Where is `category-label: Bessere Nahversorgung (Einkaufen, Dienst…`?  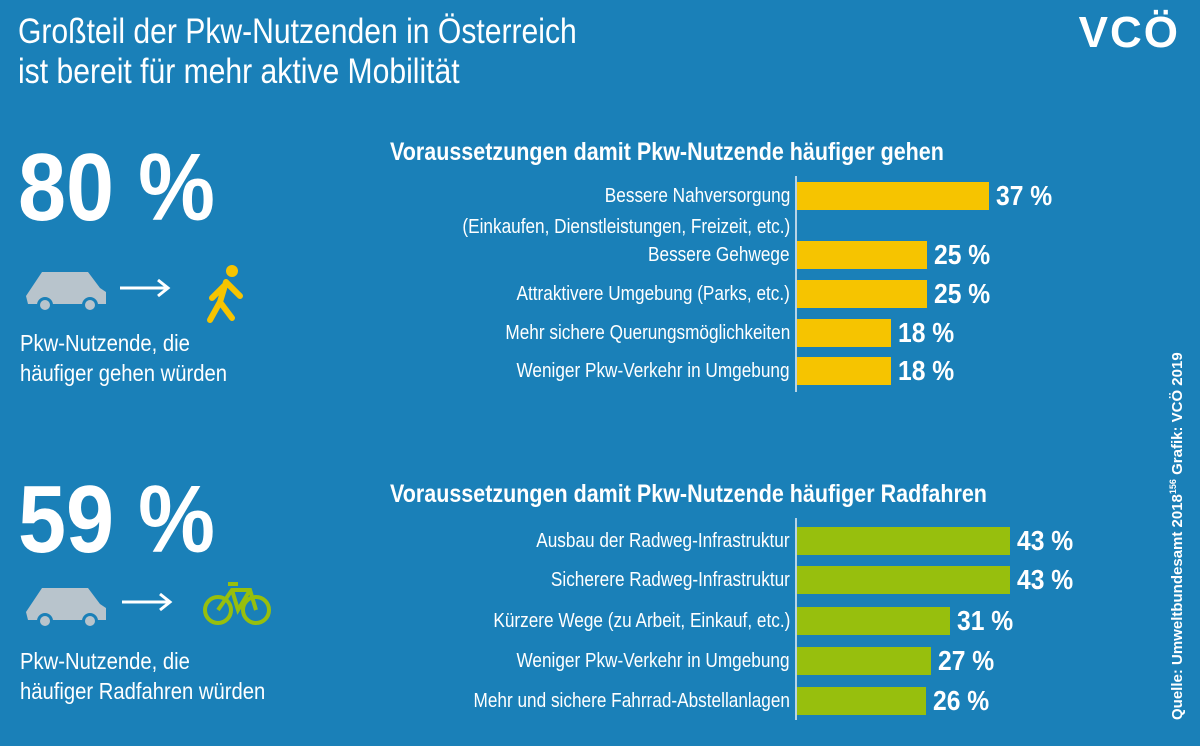 category-label: Bessere Nahversorgung (Einkaufen, Dienst… is located at coordinates (626, 211).